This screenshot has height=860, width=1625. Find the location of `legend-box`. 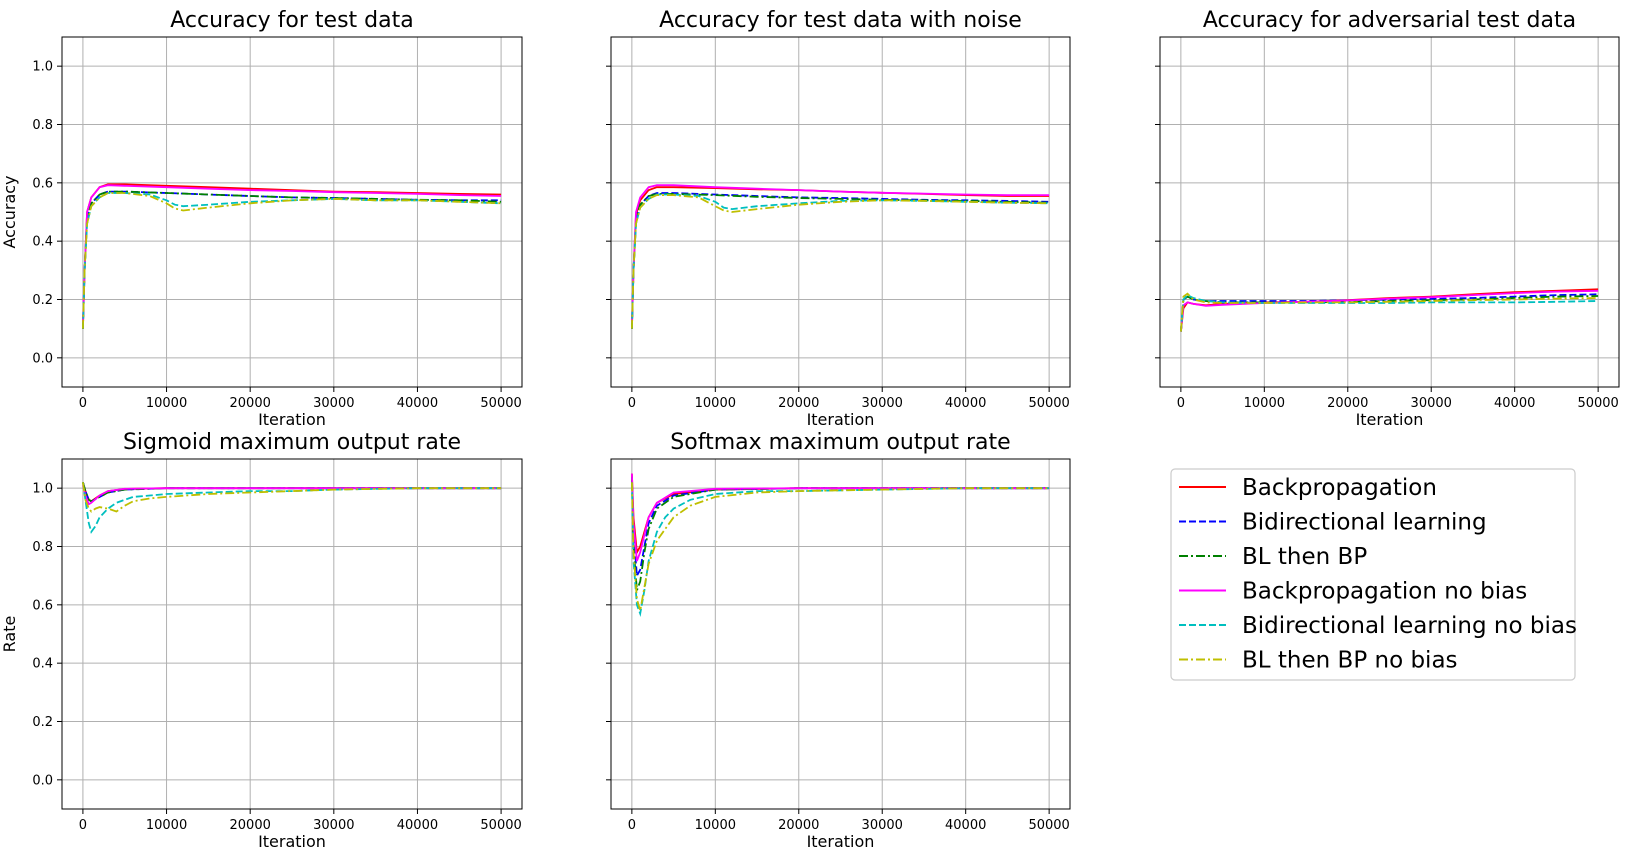

legend-box is located at coordinates (1373, 574).